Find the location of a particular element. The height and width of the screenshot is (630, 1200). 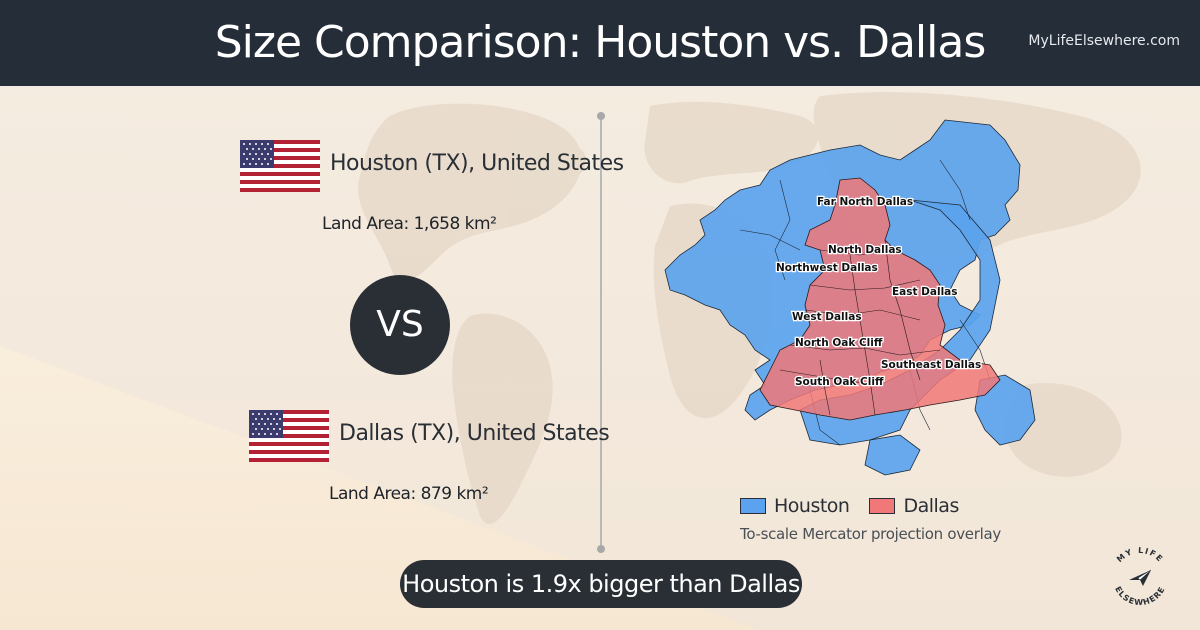

page-title: Size Comparison: Houston vs. Dallas is located at coordinates (600, 42).